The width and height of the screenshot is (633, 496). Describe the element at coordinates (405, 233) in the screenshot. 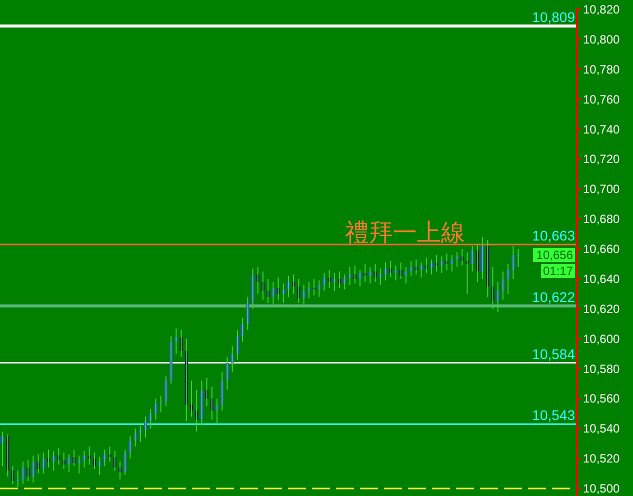

I see `annotation: 禮拜一上線` at that location.